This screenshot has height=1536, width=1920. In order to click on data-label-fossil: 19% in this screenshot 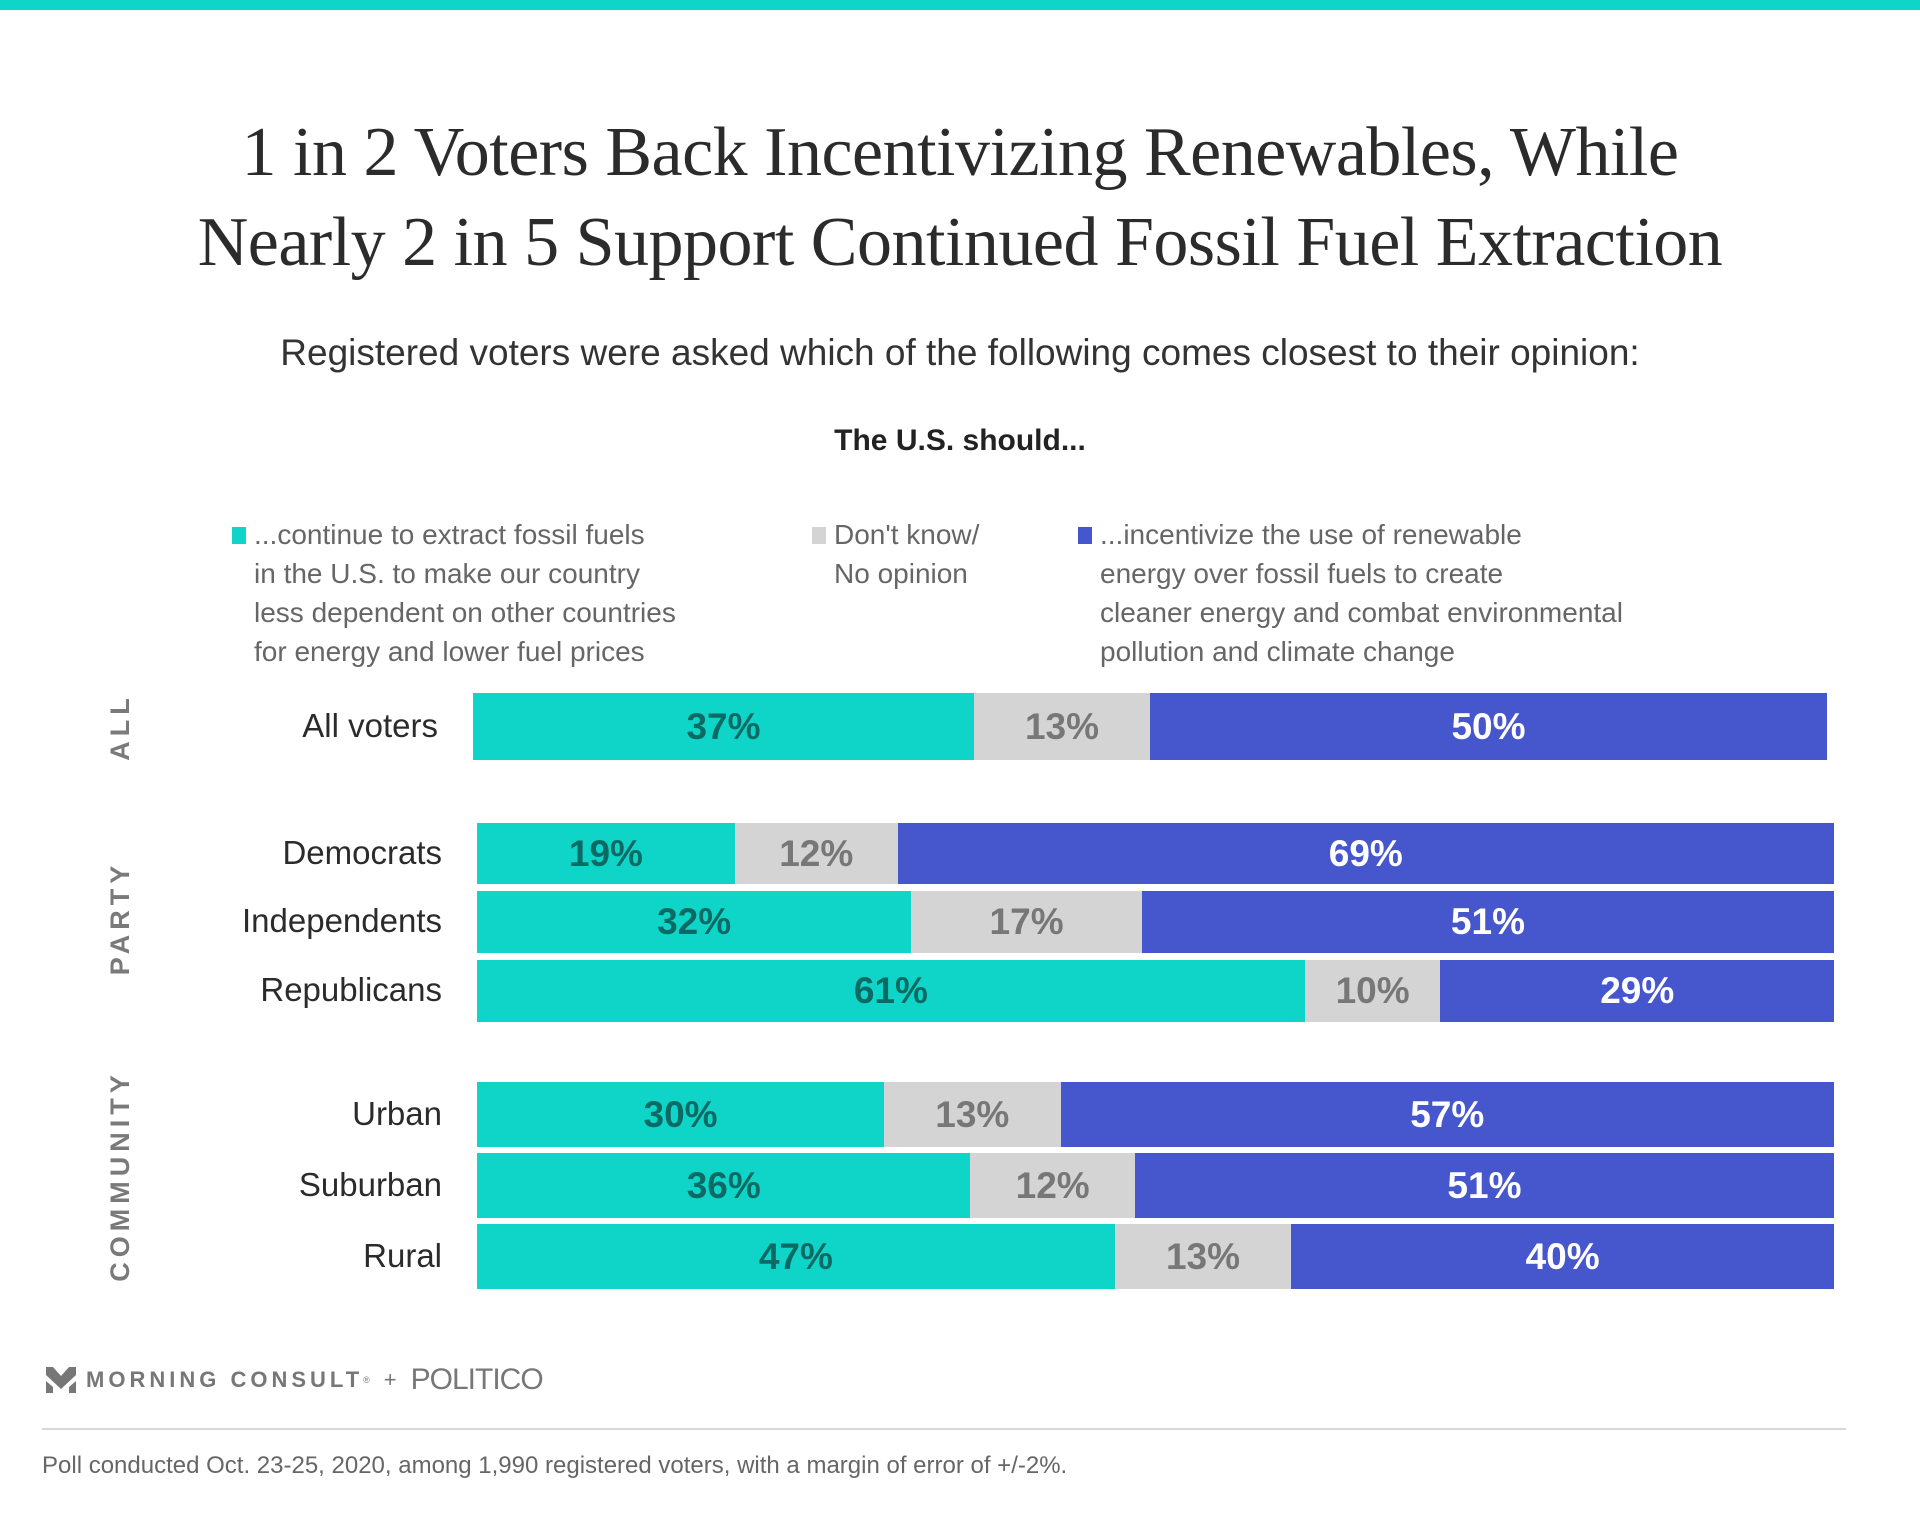, I will do `click(605, 853)`.